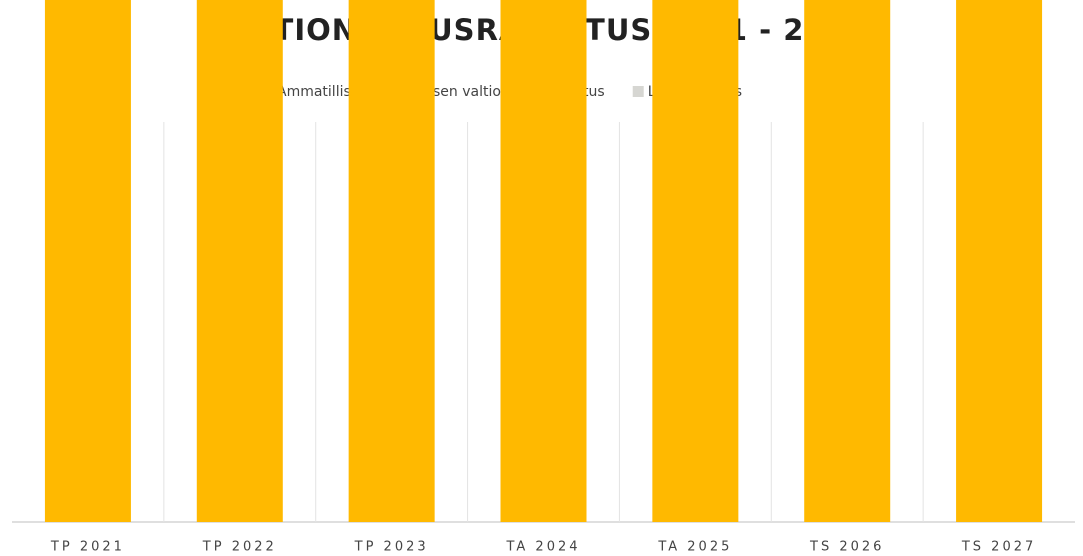 This screenshot has height=556, width=1083. I want to click on x-tick-label: TA 2024, so click(542, 547).